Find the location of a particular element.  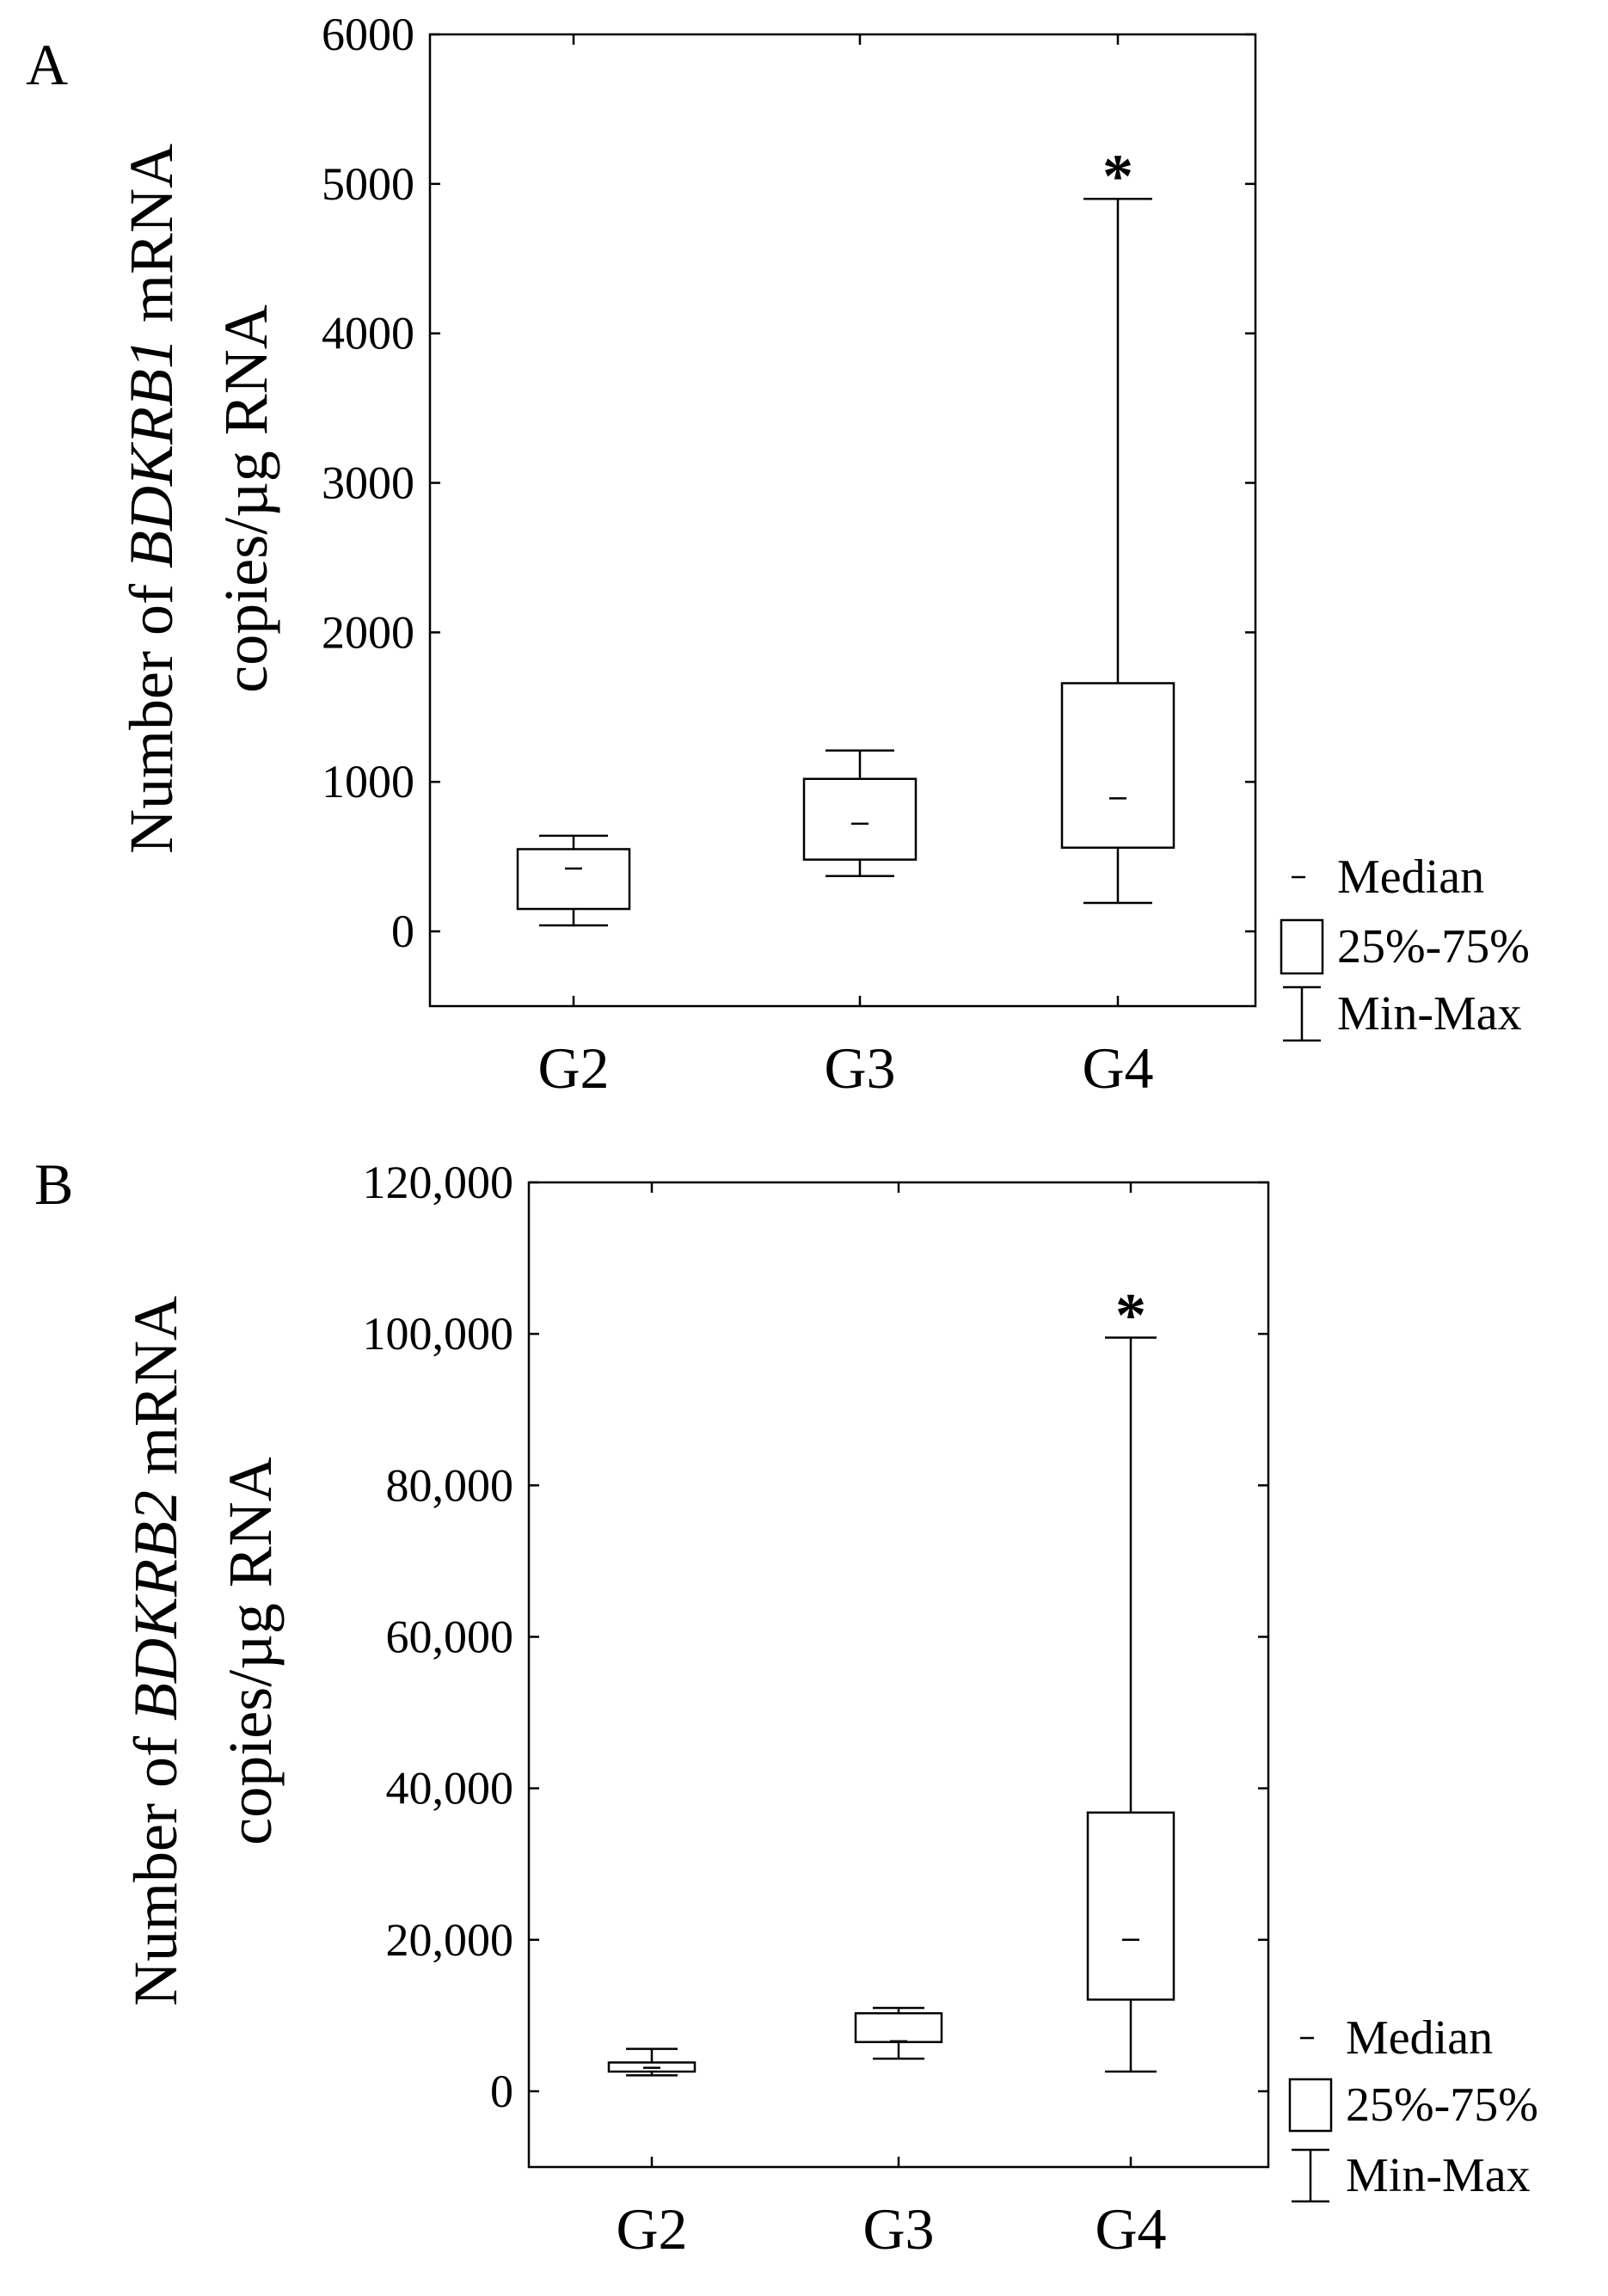

y-tick-label: 120,000 is located at coordinates (438, 1182).